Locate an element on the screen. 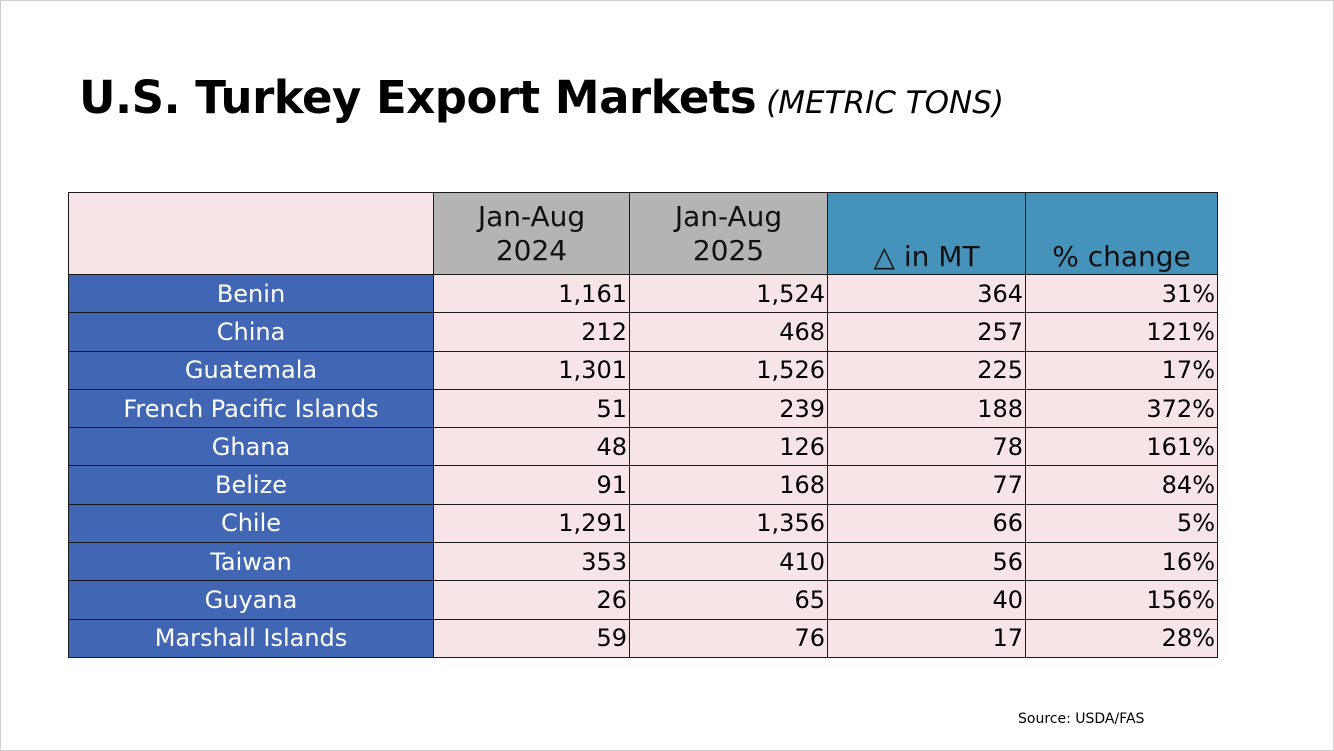 This screenshot has width=1334, height=751. table-row: Ghana 48 126 78 161% is located at coordinates (643, 447).